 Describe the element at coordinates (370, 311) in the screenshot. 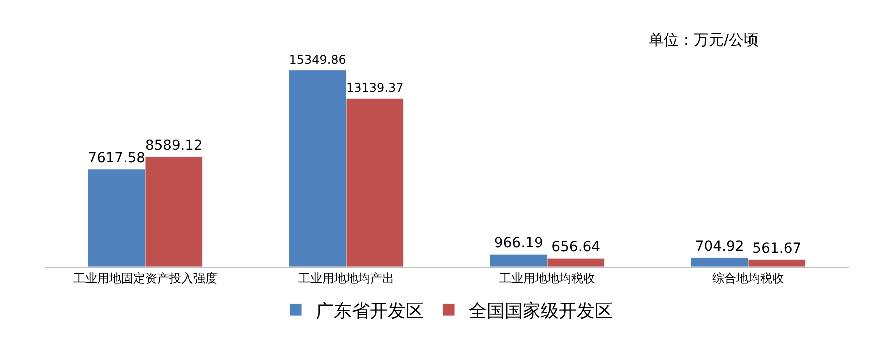

I see `legend-label: 广东省开发区` at that location.